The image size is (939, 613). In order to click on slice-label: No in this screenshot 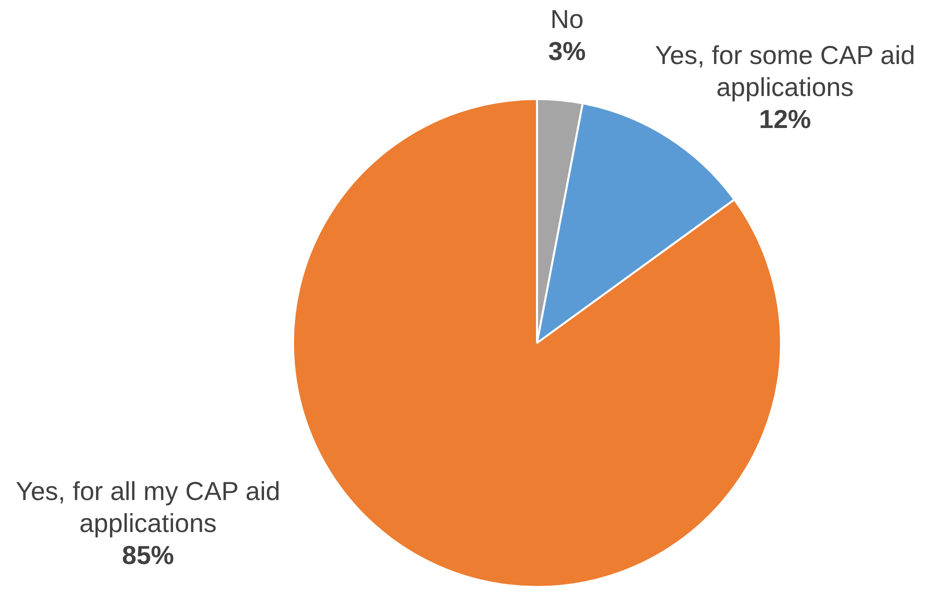, I will do `click(567, 19)`.